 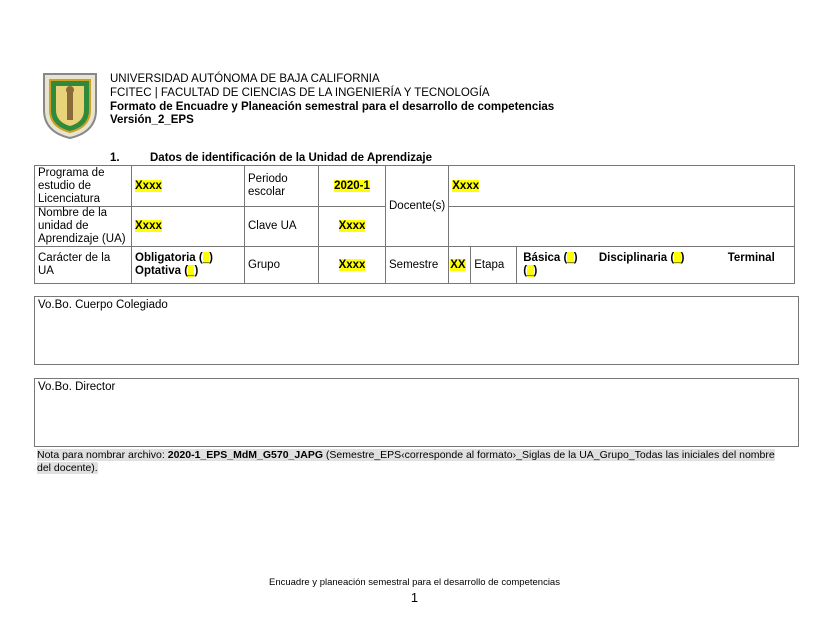 I want to click on periodo-value: 2020-1, so click(x=352, y=185).